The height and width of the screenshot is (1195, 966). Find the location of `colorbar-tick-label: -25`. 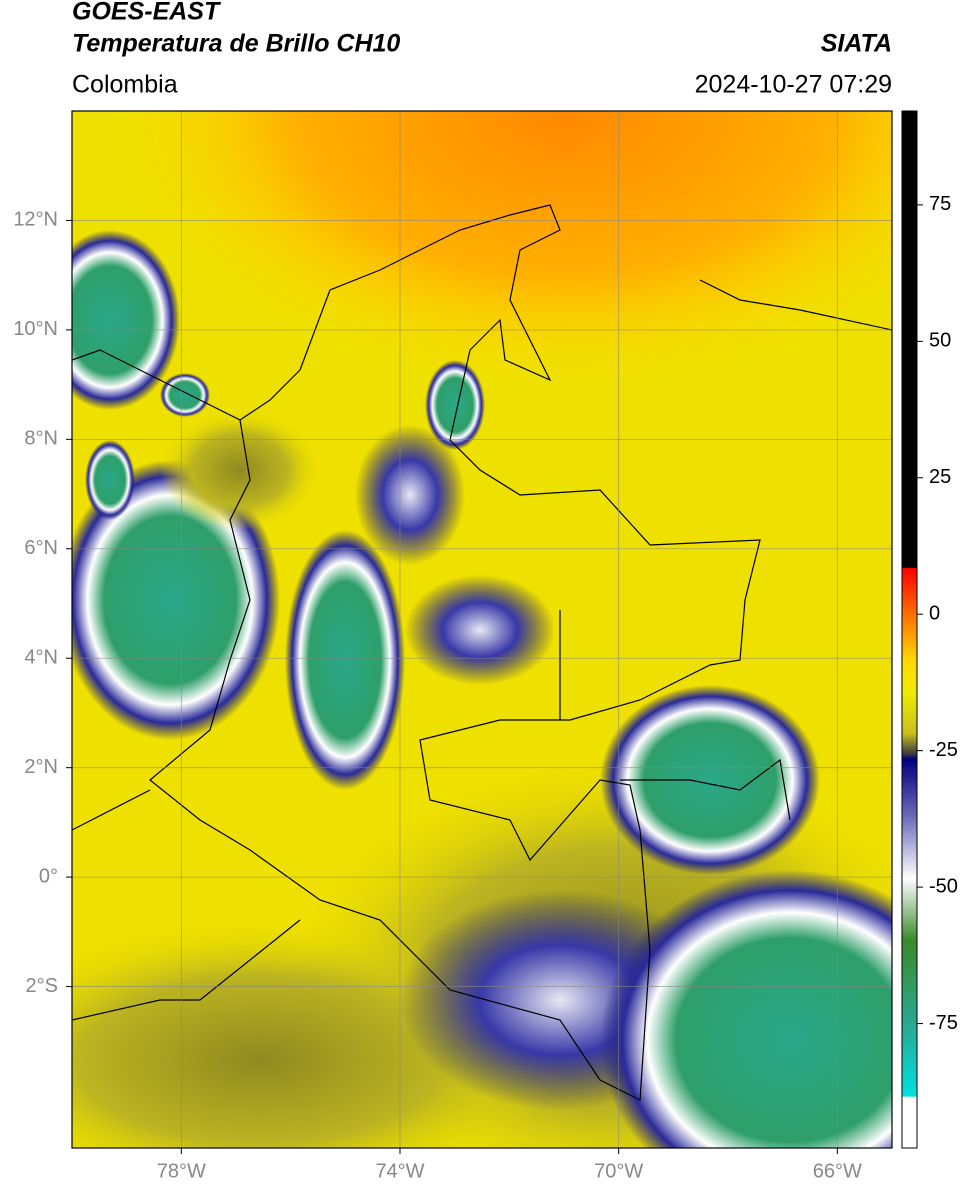

colorbar-tick-label: -25 is located at coordinates (943, 750).